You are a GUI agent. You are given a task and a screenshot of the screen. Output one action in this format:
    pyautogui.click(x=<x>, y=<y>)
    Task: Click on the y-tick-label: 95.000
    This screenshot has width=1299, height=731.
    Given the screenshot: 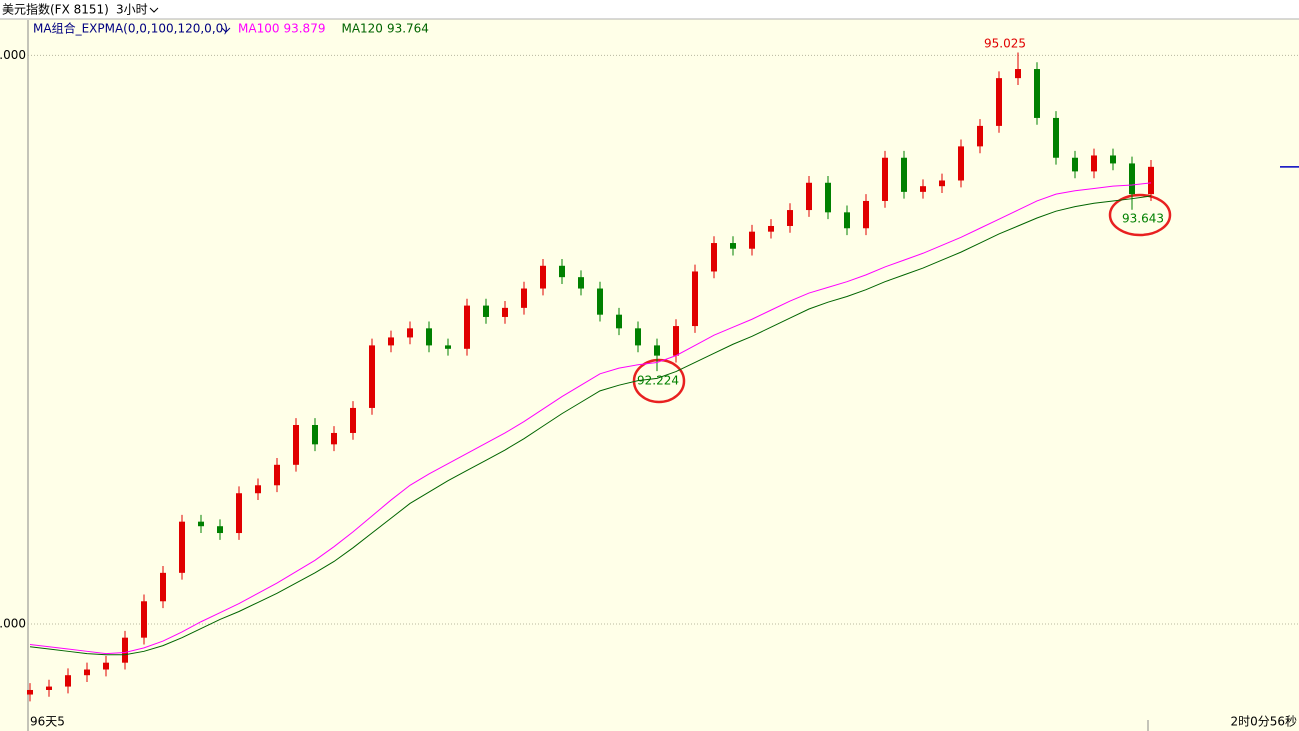 What is the action you would take?
    pyautogui.click(x=13, y=55)
    